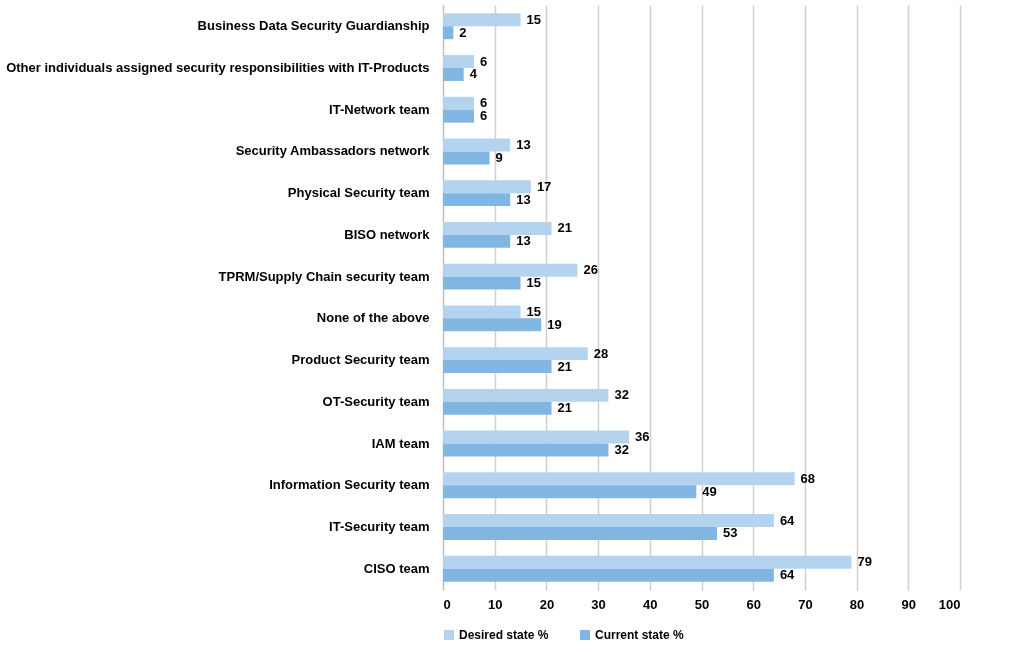  Describe the element at coordinates (864, 562) in the screenshot. I see `data-label: 79` at that location.